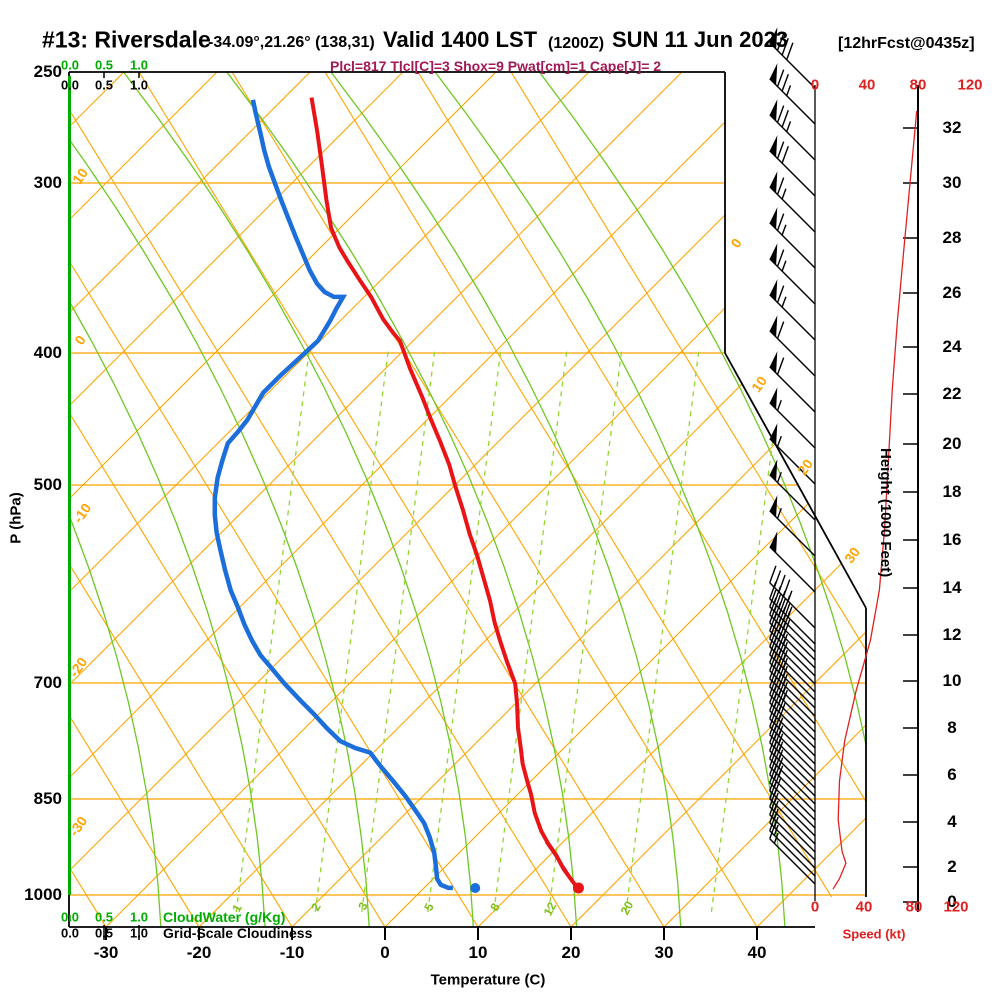 Image resolution: width=1000 pixels, height=1000 pixels. Describe the element at coordinates (911, 498) in the screenshot. I see `height-axis` at that location.